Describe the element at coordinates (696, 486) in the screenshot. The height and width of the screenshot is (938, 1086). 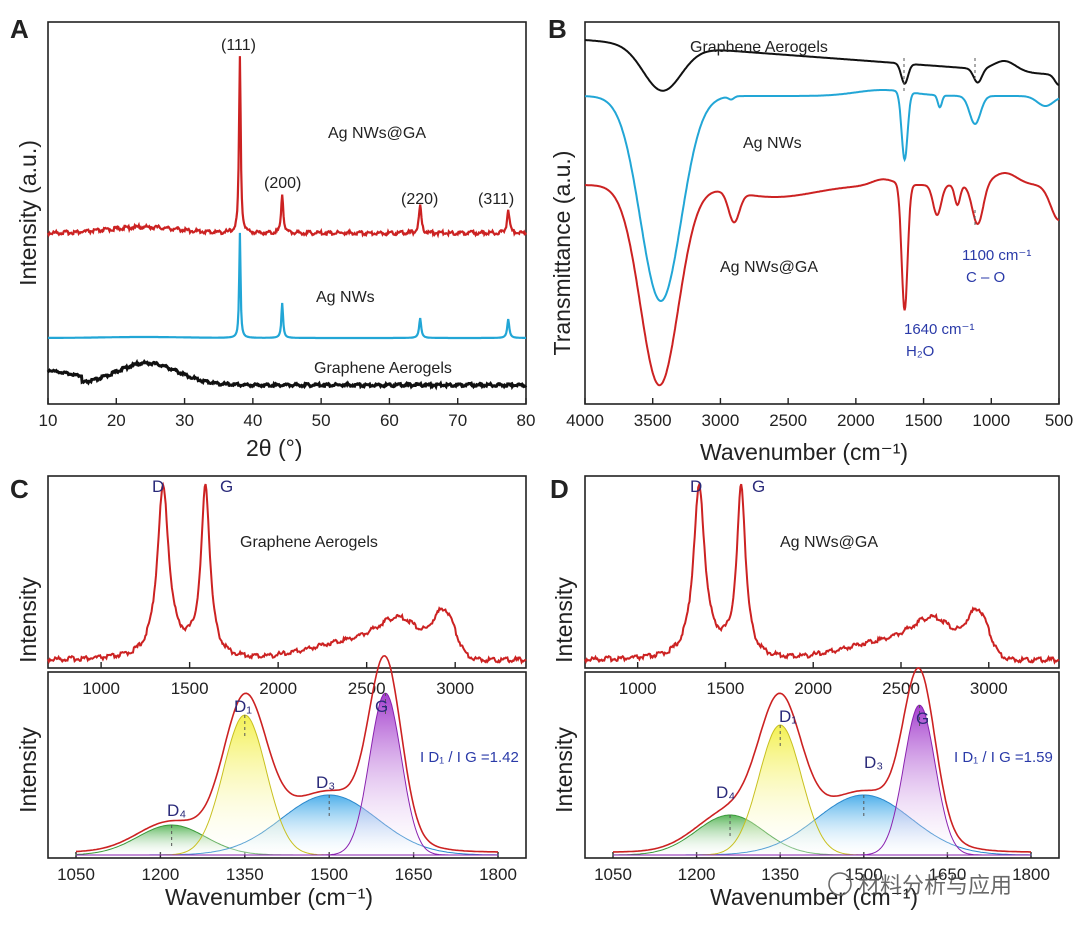
I see `d-top-peak-d: D` at that location.